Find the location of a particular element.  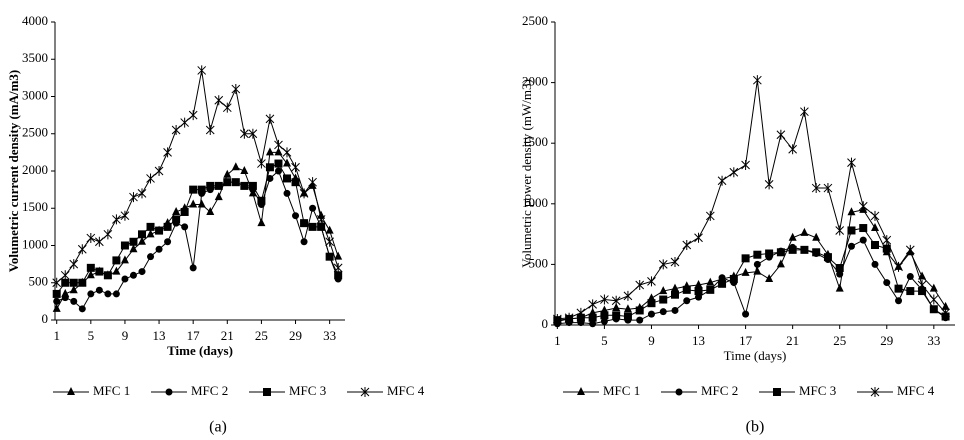

x-tick-label: 33 is located at coordinates (933, 340).